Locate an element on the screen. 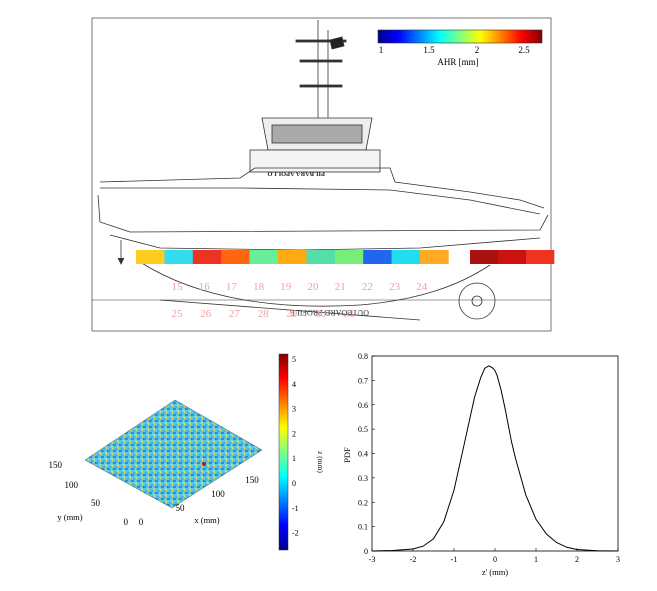 This screenshot has width=657, height=591. pdf-y-ticks: 0 0.1 0.2 0.3 0.4 0.5 0.6 0.7 0.8 is located at coordinates (366, 454).